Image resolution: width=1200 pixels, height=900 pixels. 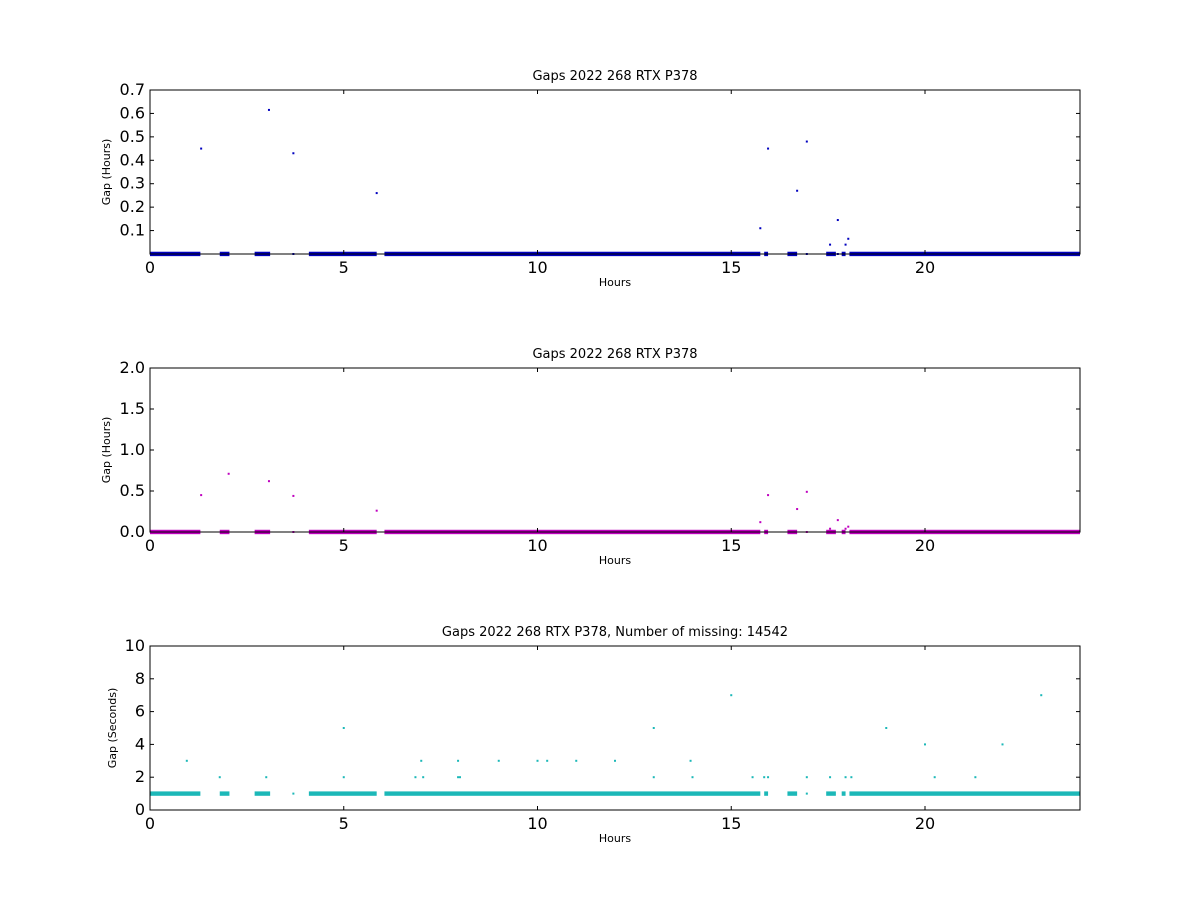 I want to click on y-tick-label: 0.1, so click(x=132, y=230).